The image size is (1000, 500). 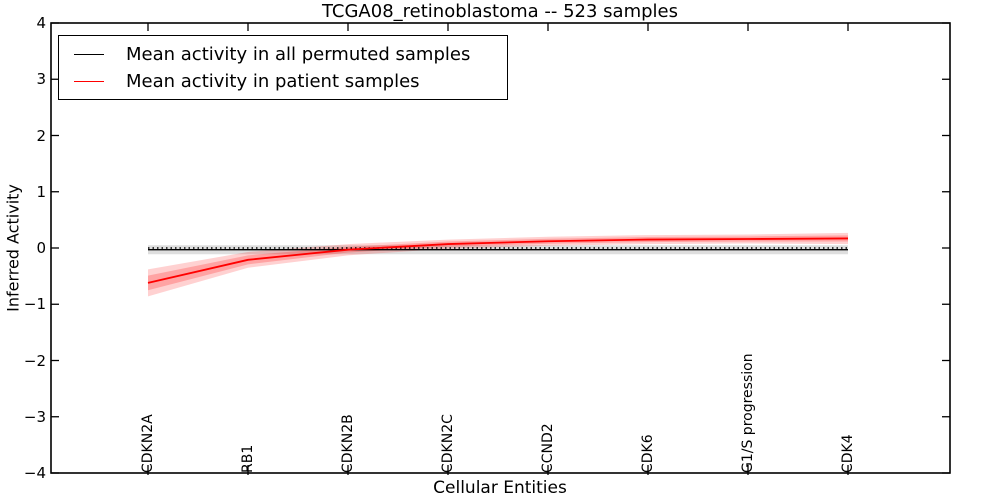 I want to click on legend-label-permuted: Mean activity in all permuted samples, so click(x=298, y=54).